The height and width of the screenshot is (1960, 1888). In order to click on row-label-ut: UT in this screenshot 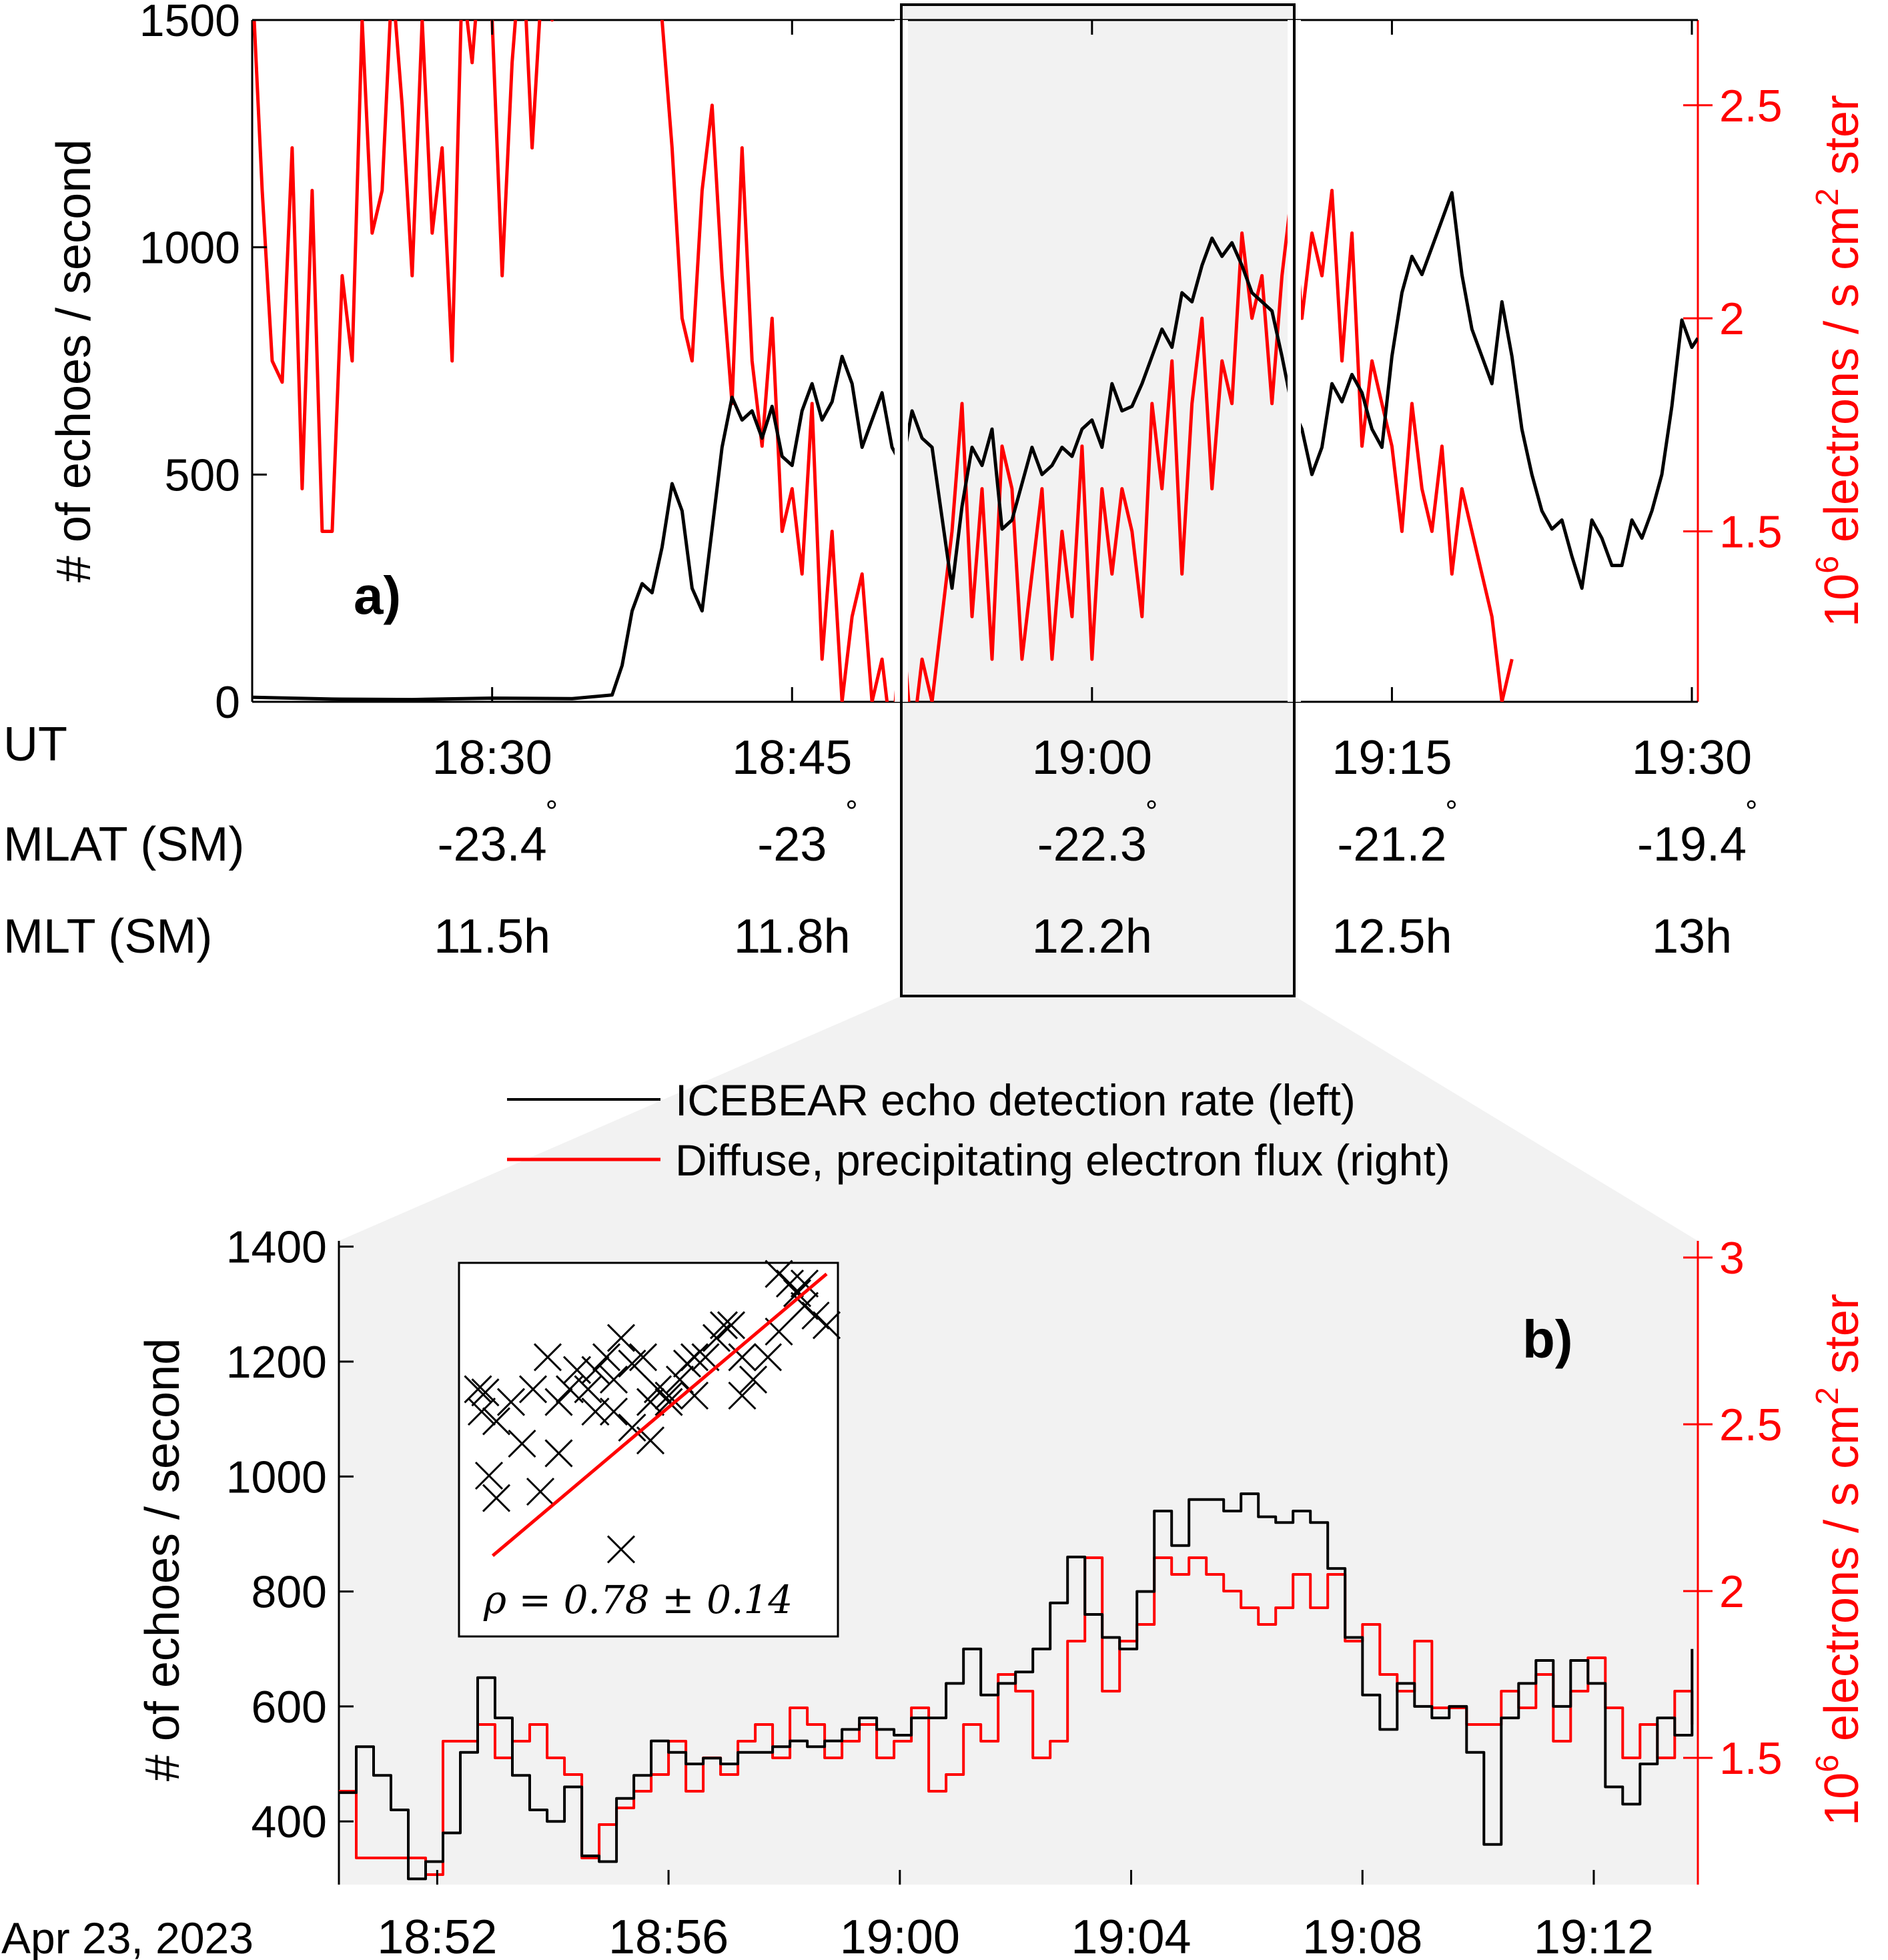, I will do `click(35, 745)`.